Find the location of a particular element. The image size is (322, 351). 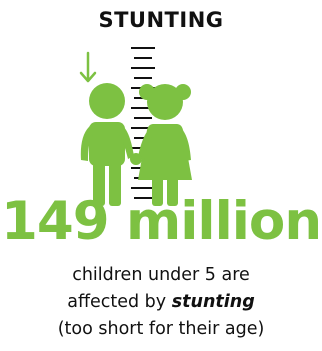

down-arrow-icon is located at coordinates (88, 67).